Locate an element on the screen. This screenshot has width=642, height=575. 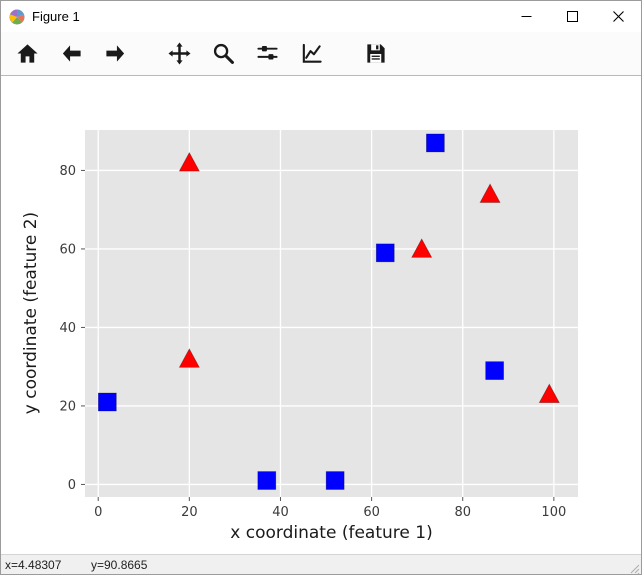
y-tick-label: 0 is located at coordinates (72, 485).